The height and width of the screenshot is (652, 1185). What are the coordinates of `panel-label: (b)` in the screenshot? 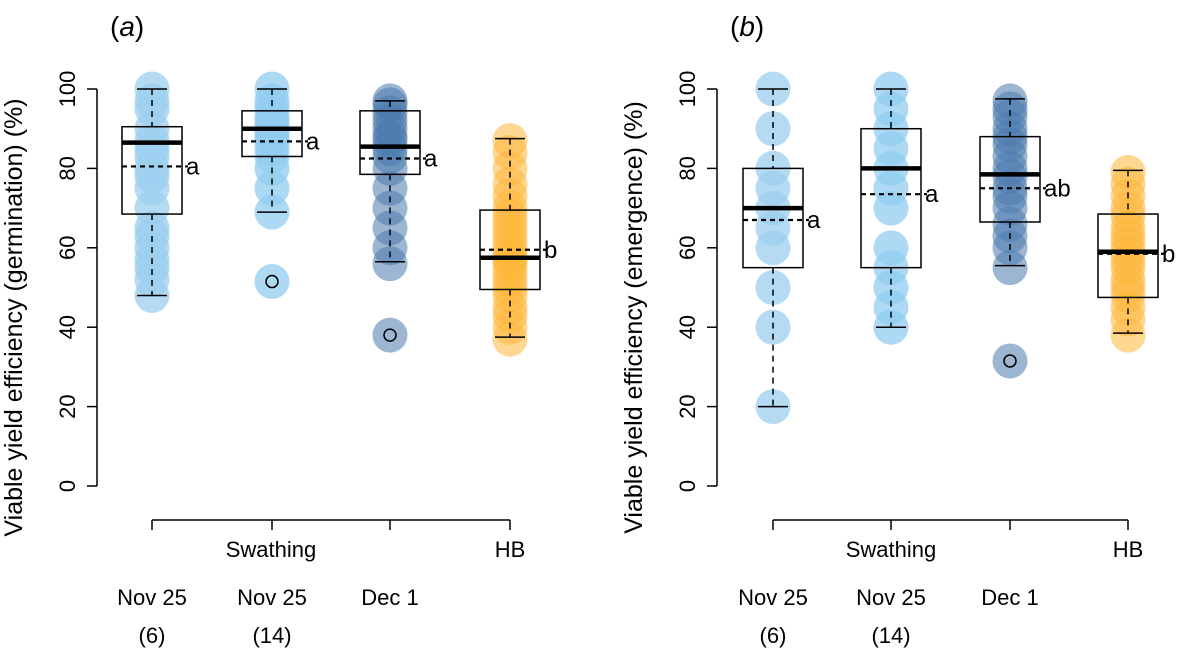 It's located at (747, 26).